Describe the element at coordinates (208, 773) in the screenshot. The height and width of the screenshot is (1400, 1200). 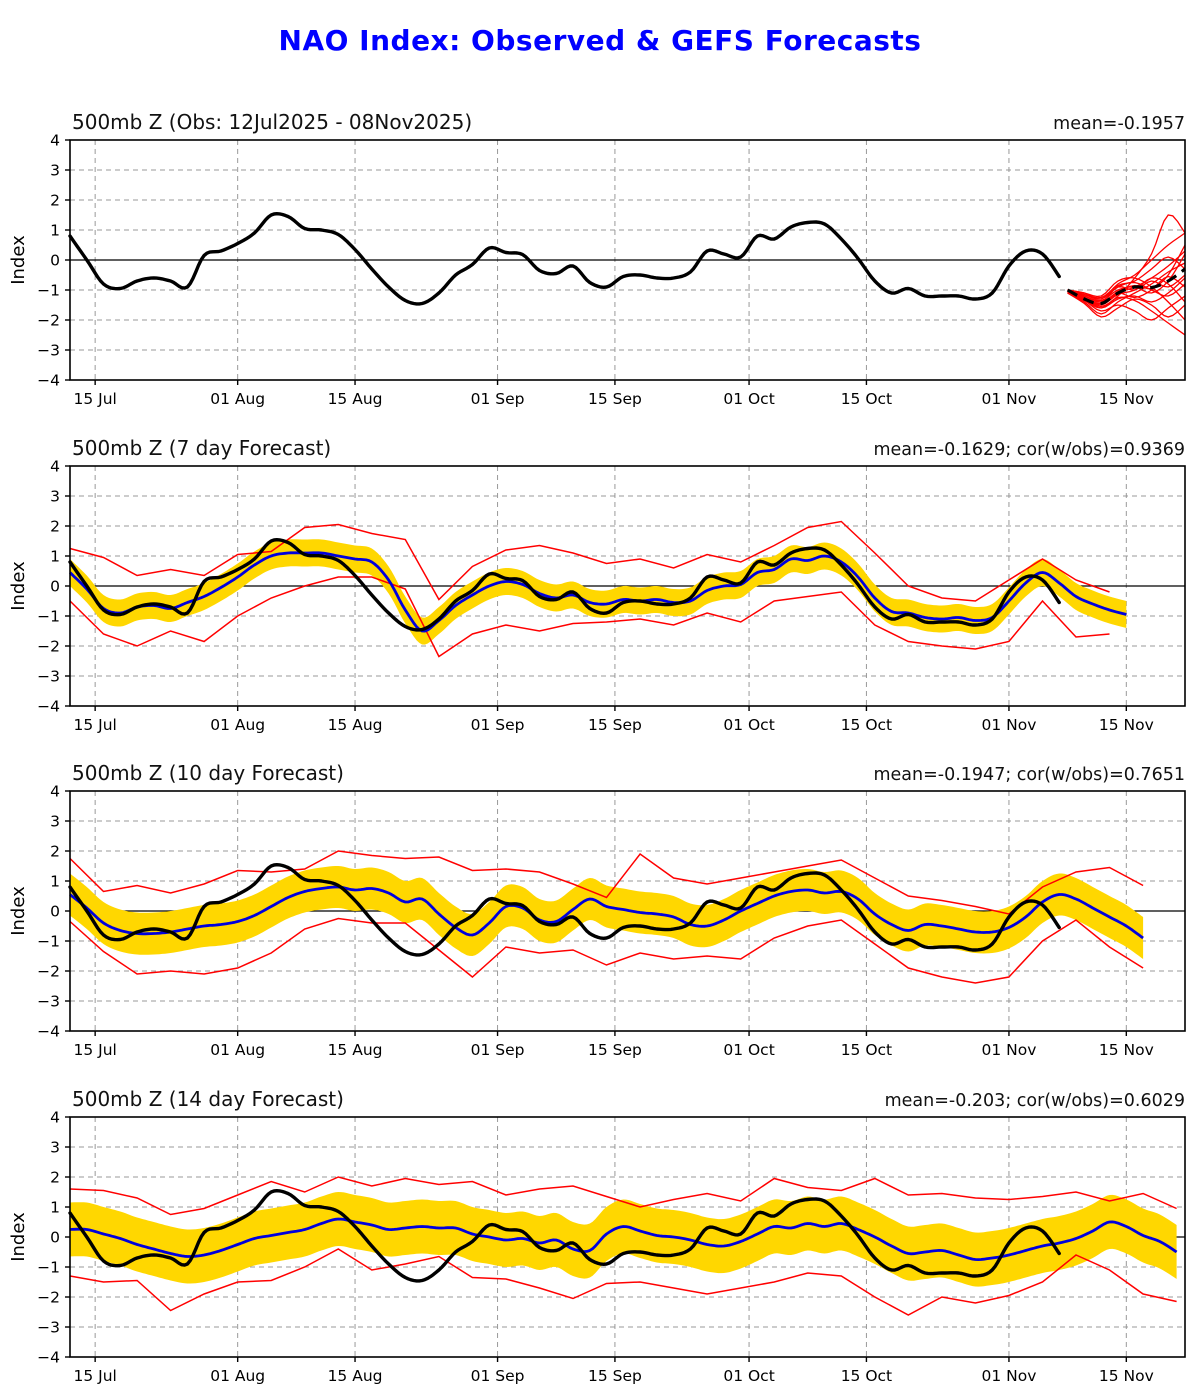
I see `panel-10day-title: 500mb Z (10 day Forecast)` at that location.